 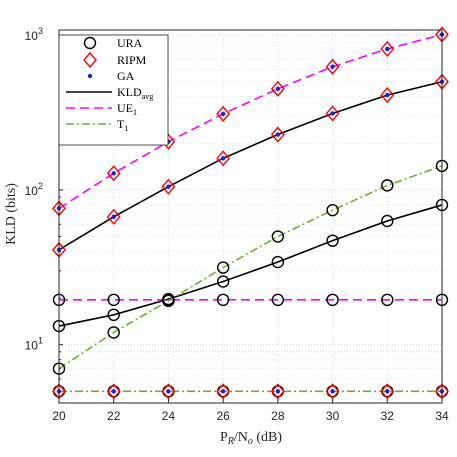 What do you see at coordinates (241, 437) in the screenshot?
I see `x-axis-title-slash: /N` at bounding box center [241, 437].